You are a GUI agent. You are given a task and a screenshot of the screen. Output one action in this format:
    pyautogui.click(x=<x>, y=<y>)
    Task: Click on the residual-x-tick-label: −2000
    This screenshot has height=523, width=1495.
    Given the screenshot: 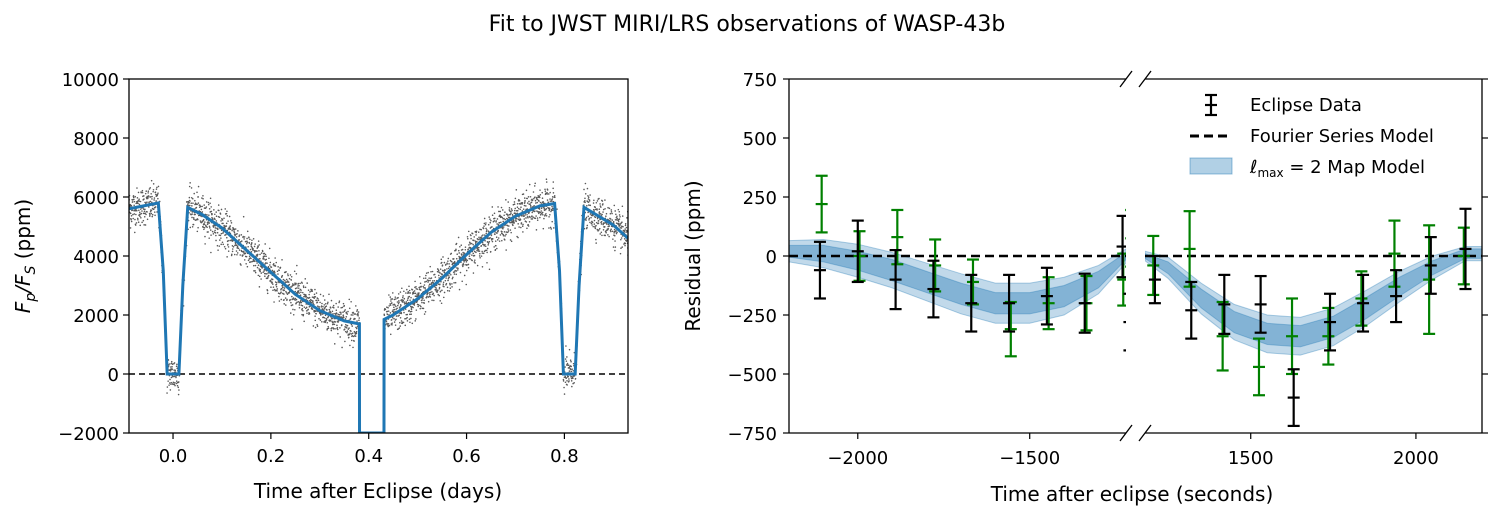 What is the action you would take?
    pyautogui.click(x=857, y=458)
    